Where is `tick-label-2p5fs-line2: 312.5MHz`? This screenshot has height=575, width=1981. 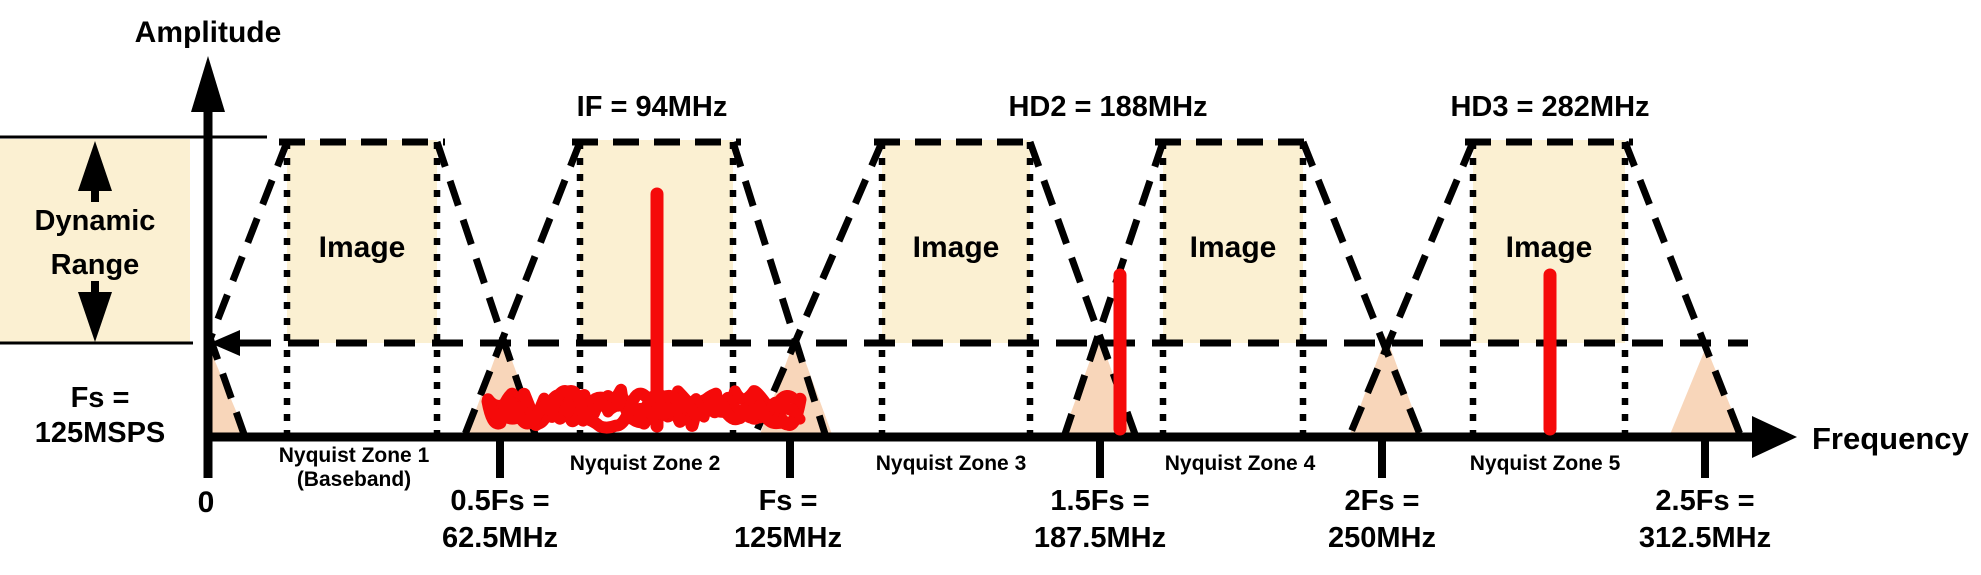
tick-label-2p5fs-line2: 312.5MHz is located at coordinates (1705, 538).